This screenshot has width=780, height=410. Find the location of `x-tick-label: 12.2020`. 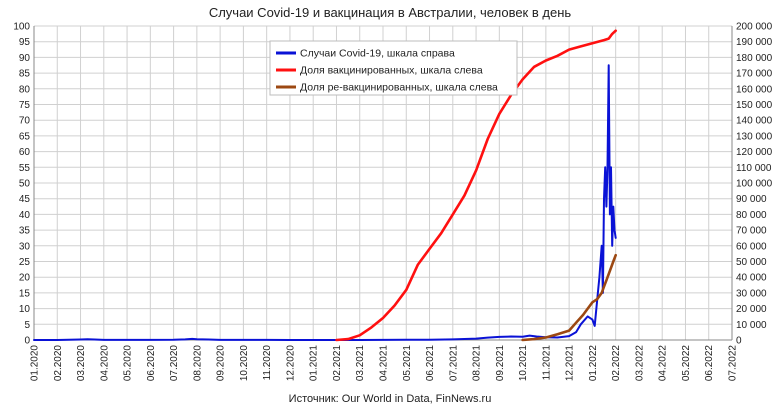

x-tick-label: 12.2020 is located at coordinates (290, 363).